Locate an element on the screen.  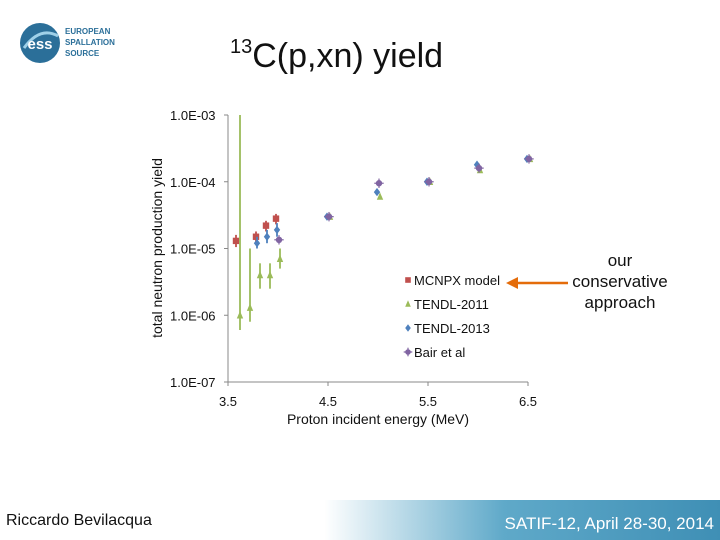
slide-title: 13C(p,xn) yield is located at coordinates (336, 56).